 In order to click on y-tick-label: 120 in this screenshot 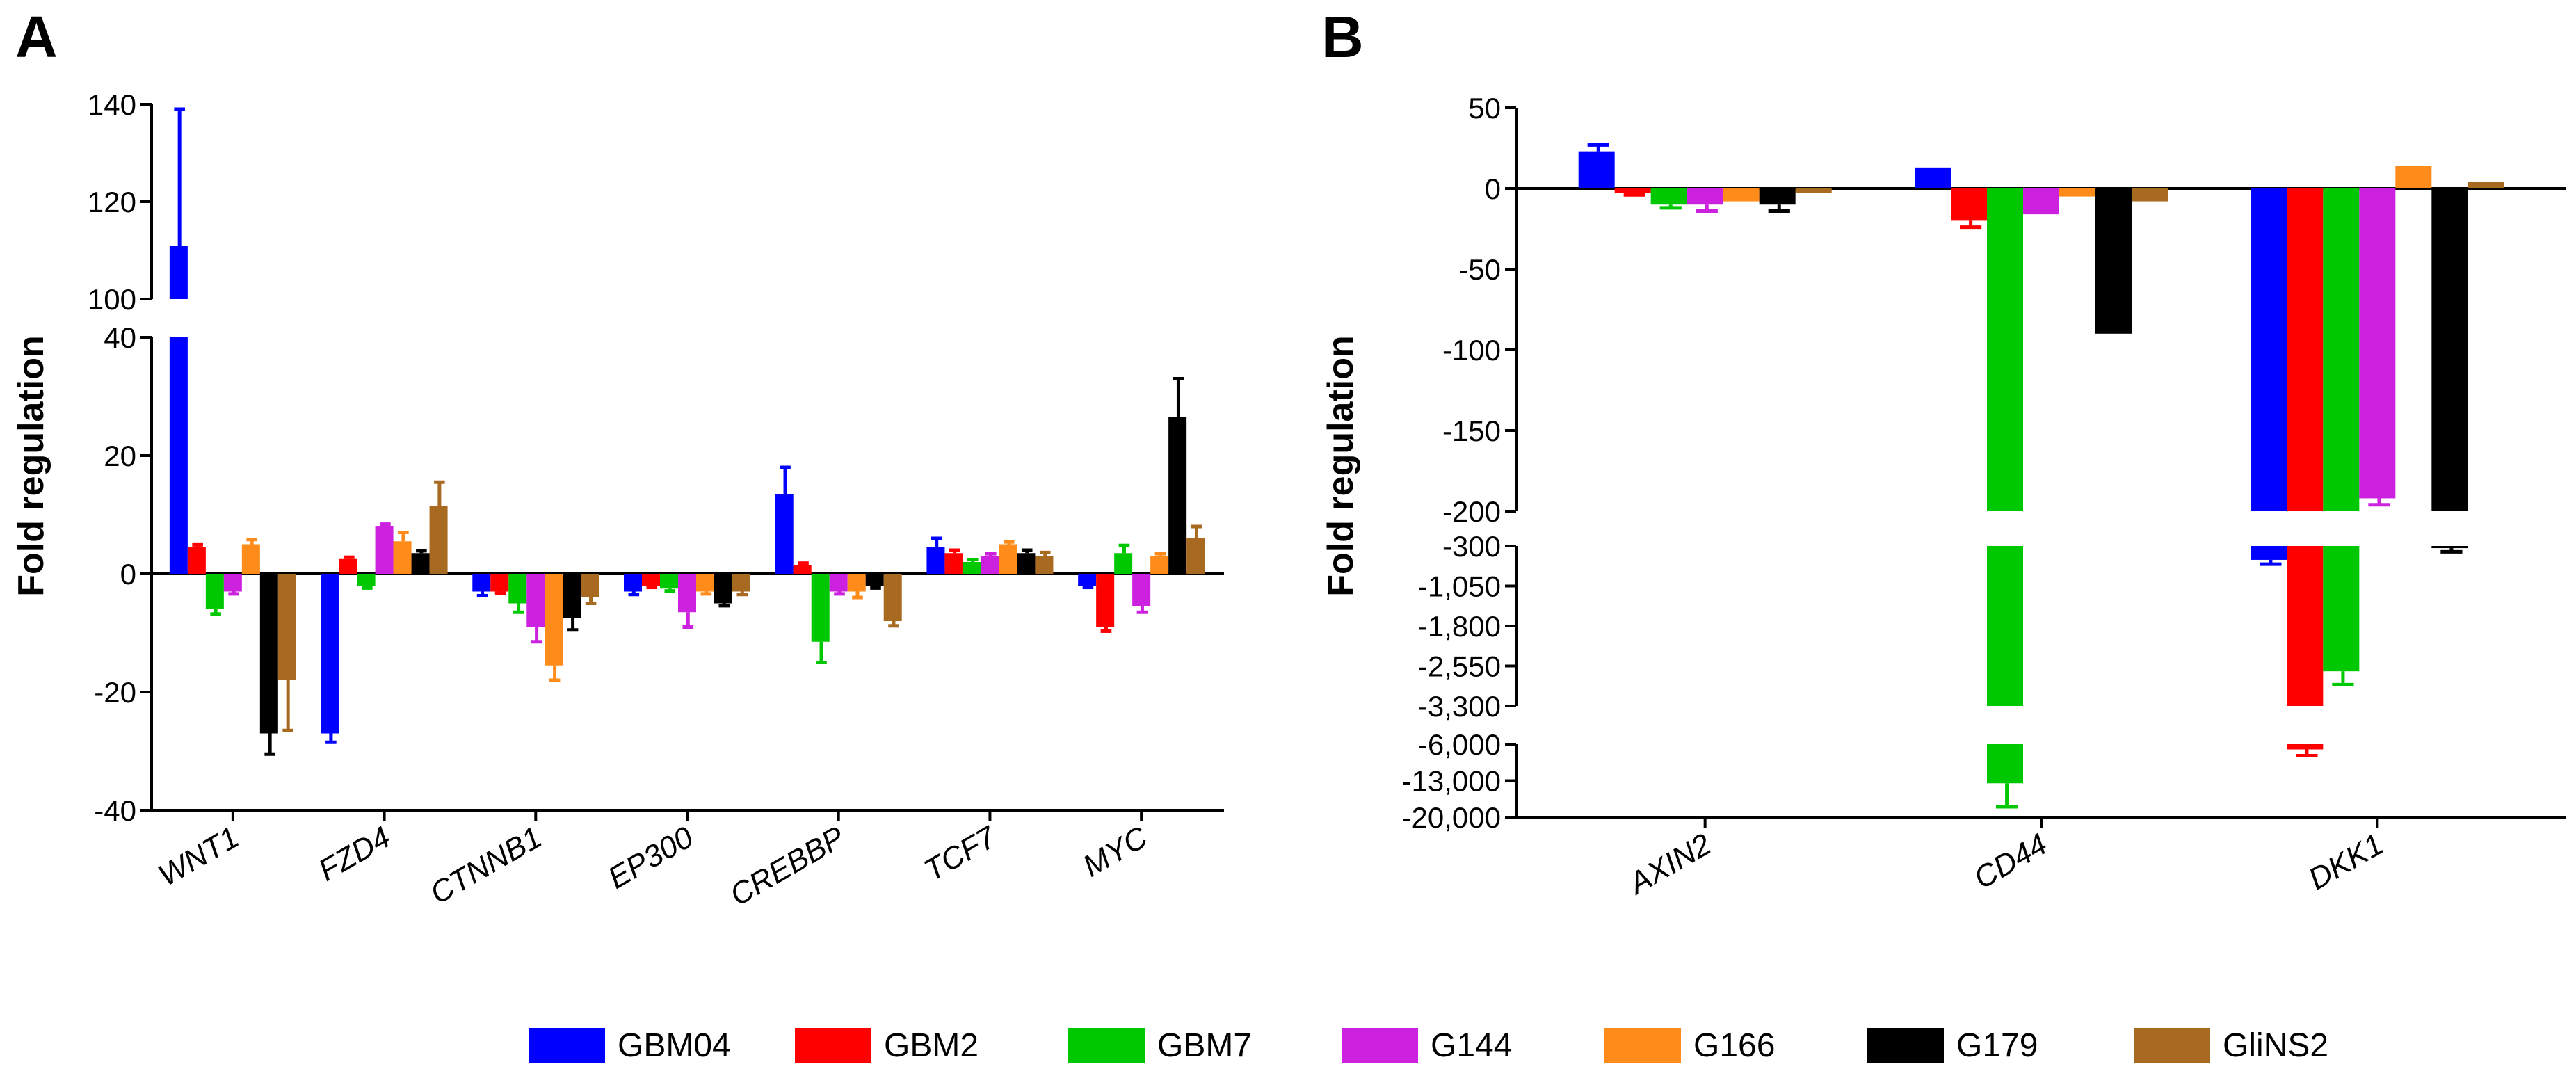, I will do `click(112, 202)`.